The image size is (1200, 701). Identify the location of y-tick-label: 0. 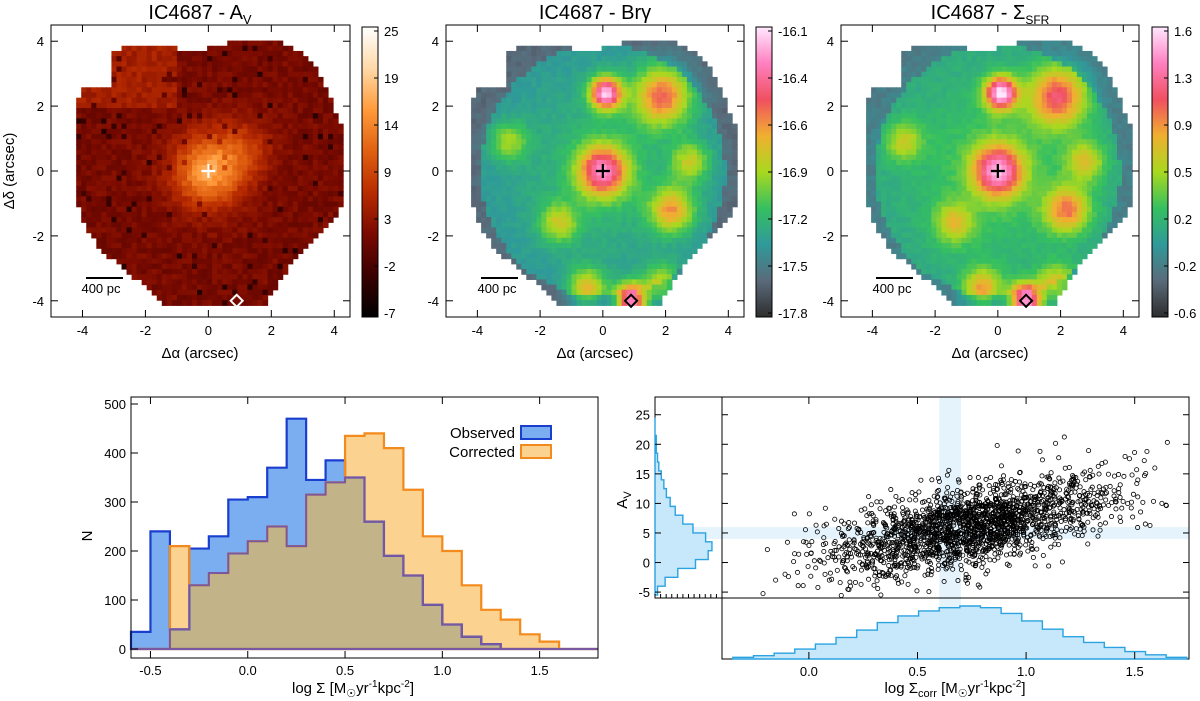
(830, 171).